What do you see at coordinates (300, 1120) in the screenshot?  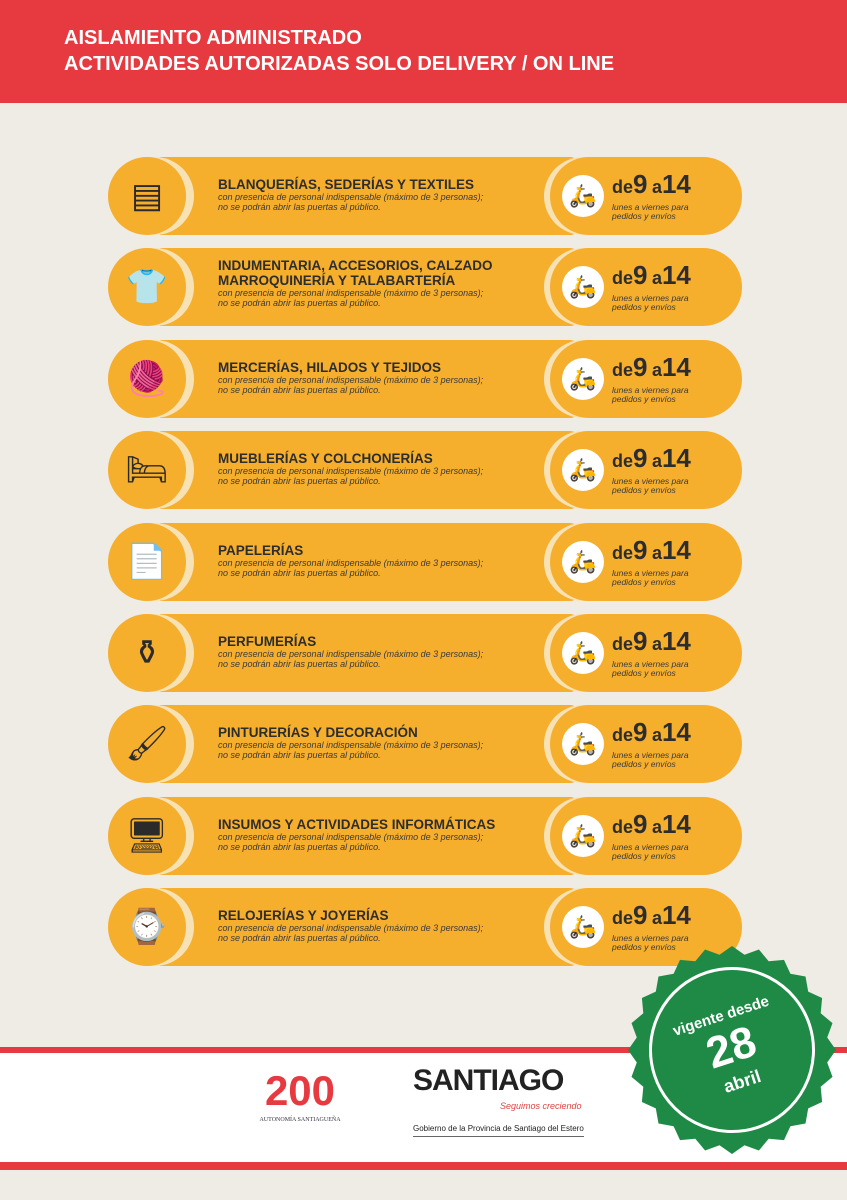 I see `bicentenario-caption: AUTONOMÍA SANTIAGUEÑA` at bounding box center [300, 1120].